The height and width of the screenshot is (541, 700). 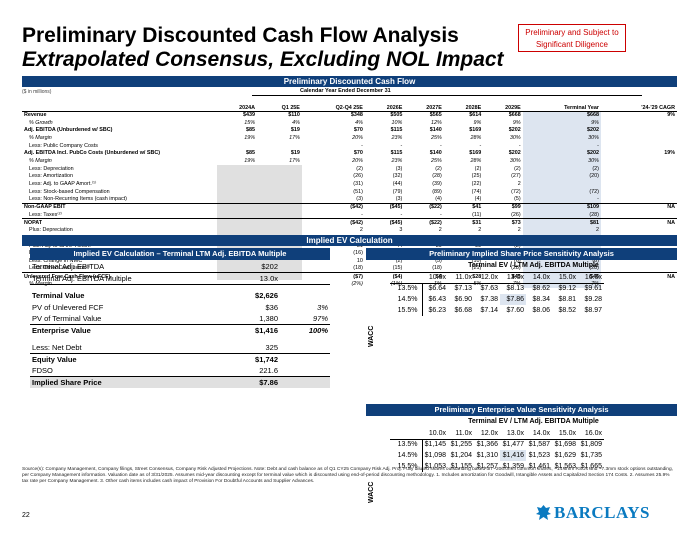 What do you see at coordinates (539, 466) in the screenshot?
I see `sens-cell: $1,461` at bounding box center [539, 466].